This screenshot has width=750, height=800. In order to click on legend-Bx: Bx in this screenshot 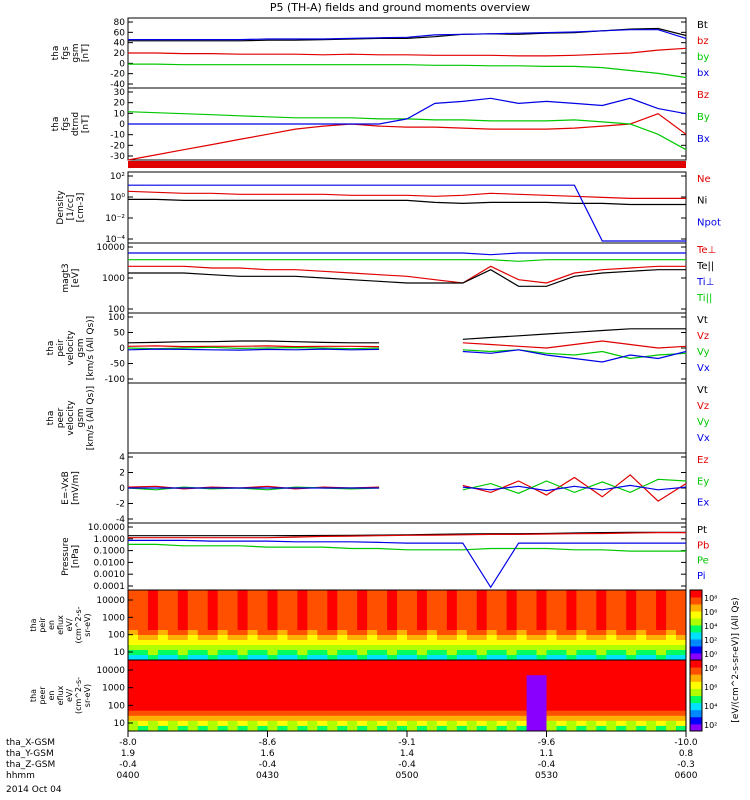, I will do `click(703, 139)`.